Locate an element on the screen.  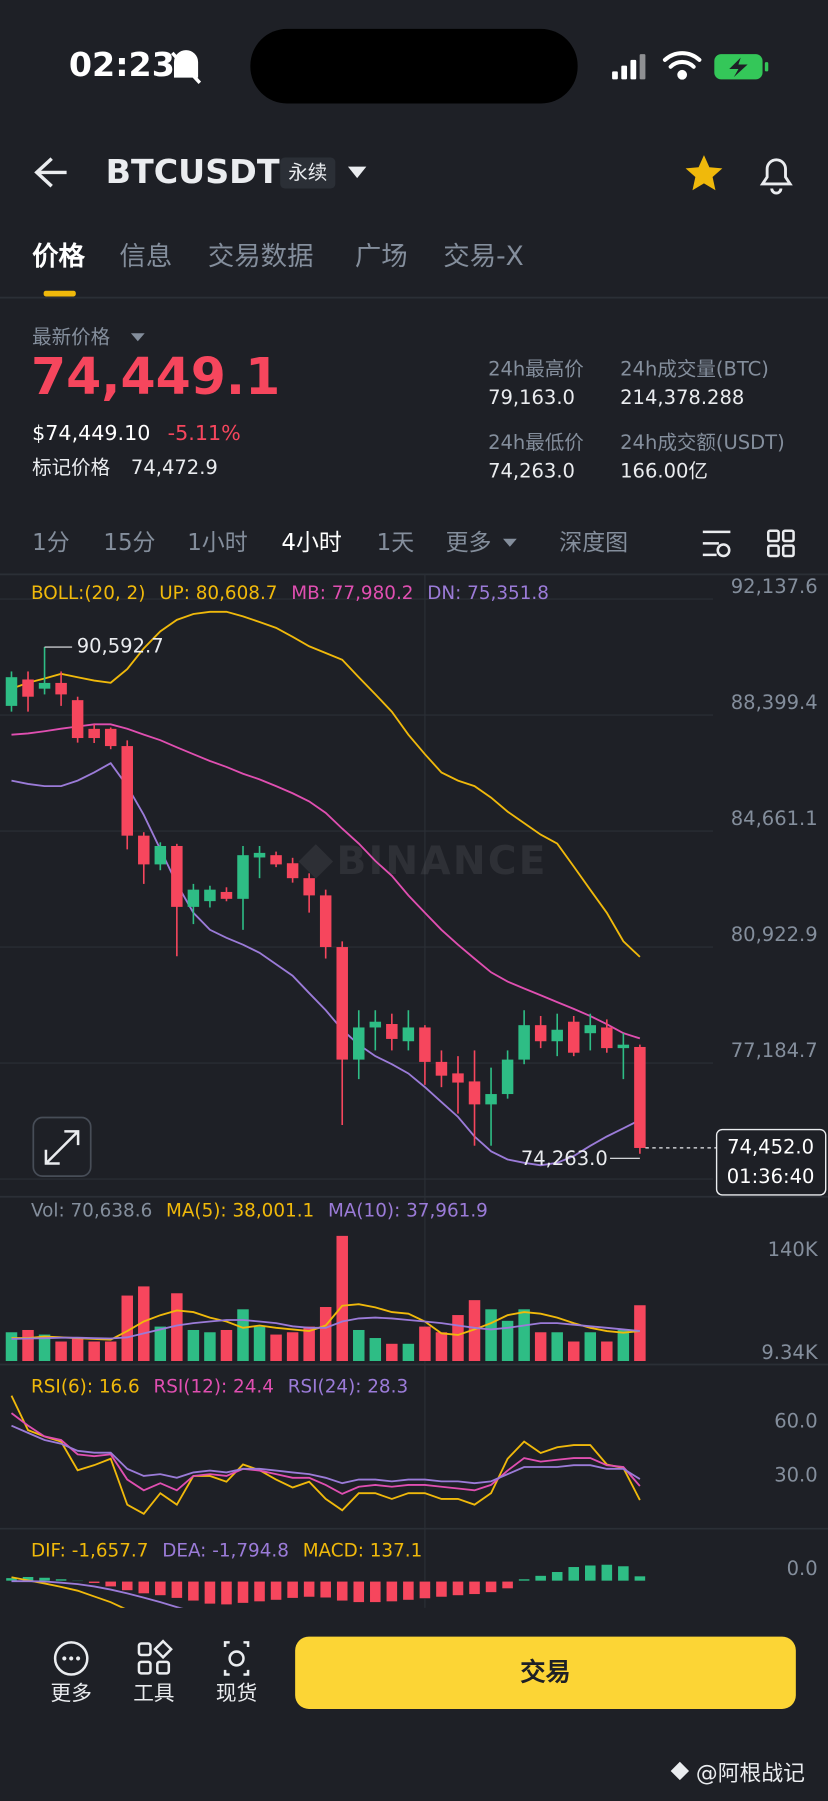
stat-label: 24h成交量(BTC) is located at coordinates (694, 368).